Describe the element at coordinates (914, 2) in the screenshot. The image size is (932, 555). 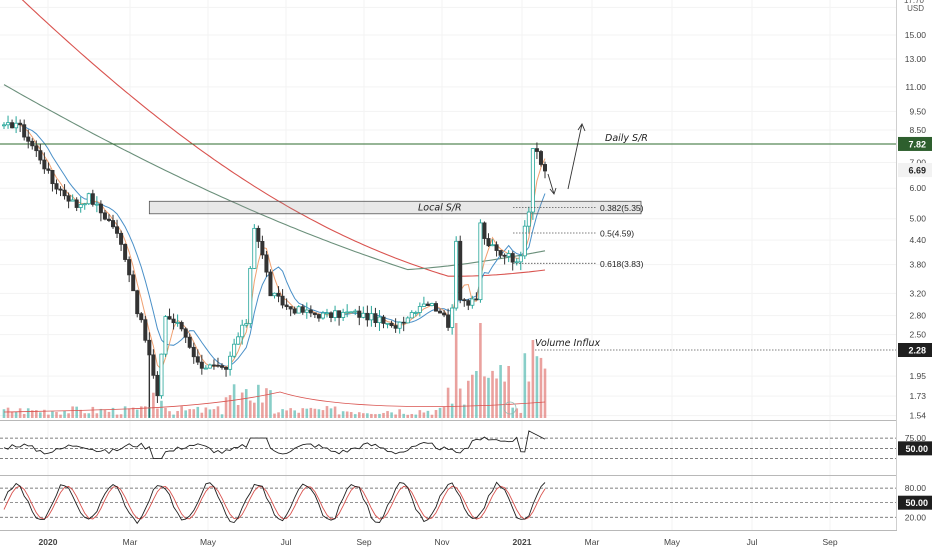
I see `price-tick-label: 17.70` at that location.